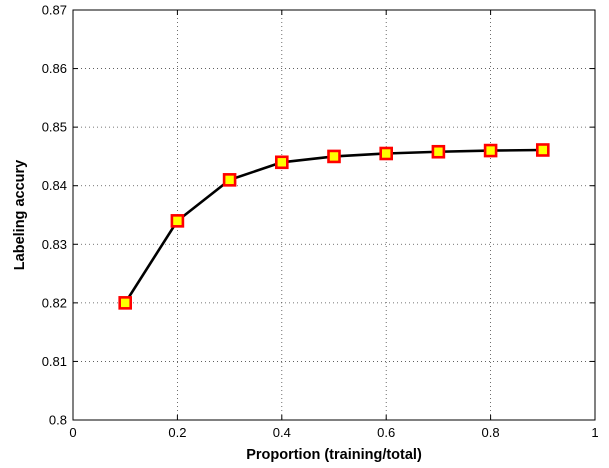 The image size is (609, 468). What do you see at coordinates (54, 185) in the screenshot?
I see `y-tick-label: 0.84` at bounding box center [54, 185].